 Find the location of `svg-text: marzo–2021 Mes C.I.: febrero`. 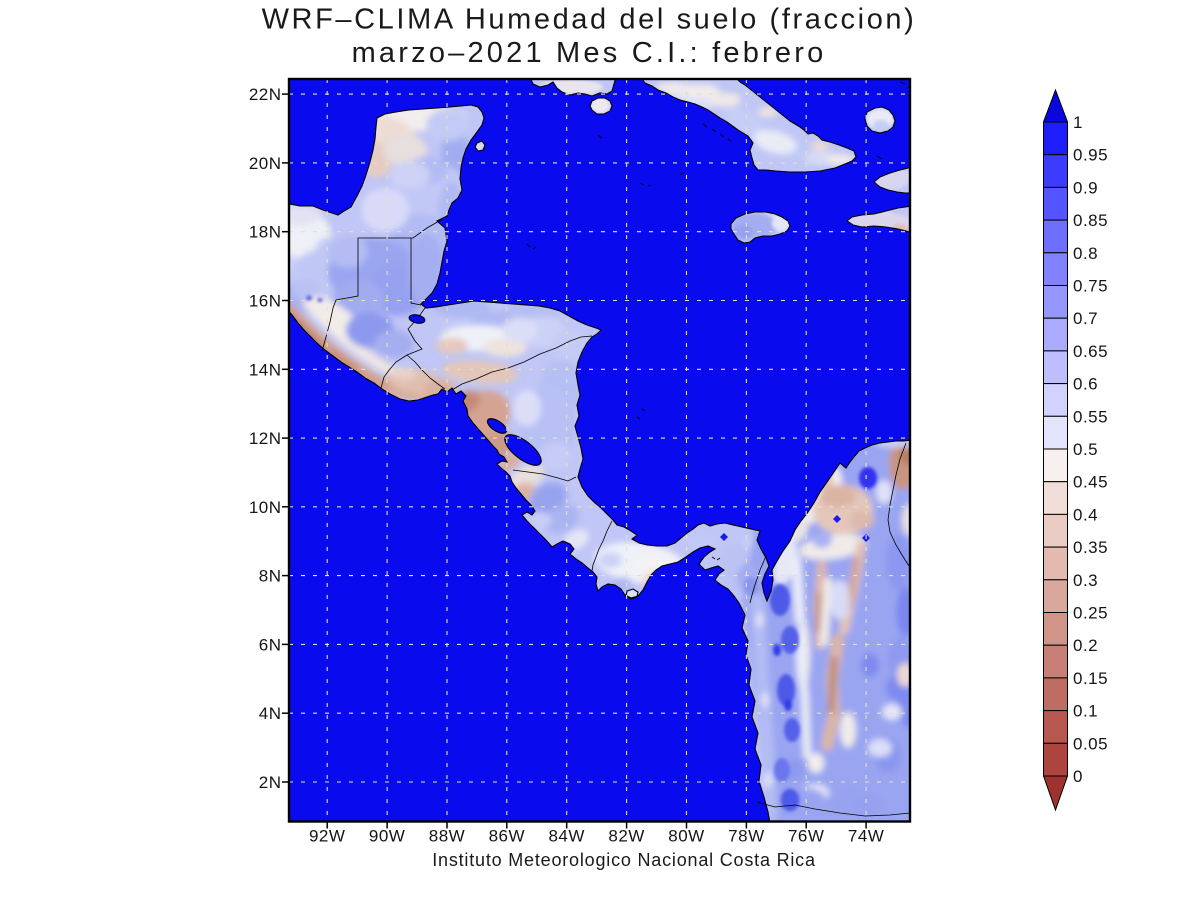

svg-text: marzo–2021 Mes C.I.: febrero is located at coordinates (589, 53).